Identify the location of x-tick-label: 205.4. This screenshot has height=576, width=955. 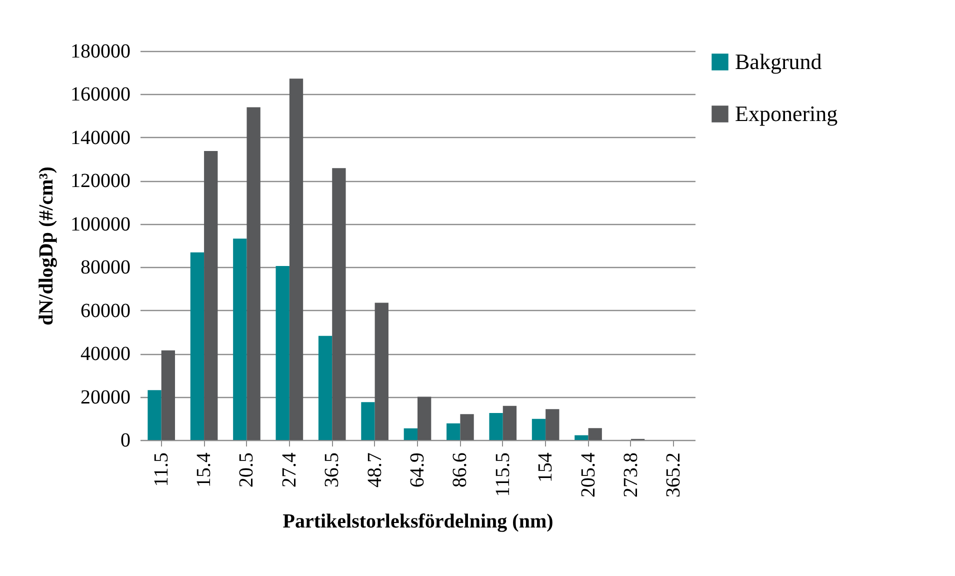
(588, 475).